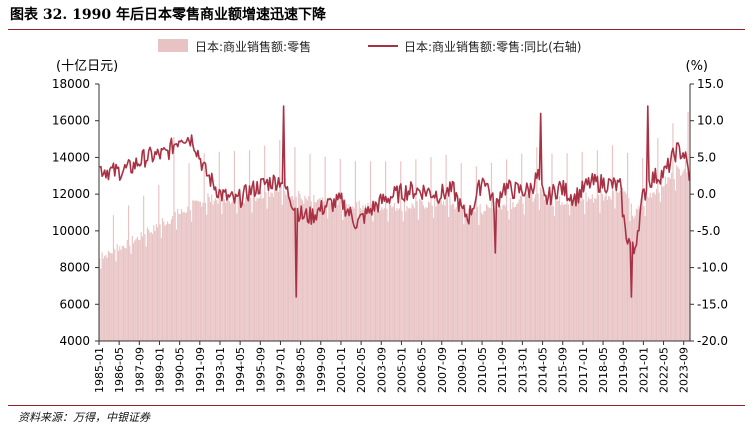  Describe the element at coordinates (99, 370) in the screenshot. I see `x-tick-label-1985-01: 1985-01` at that location.